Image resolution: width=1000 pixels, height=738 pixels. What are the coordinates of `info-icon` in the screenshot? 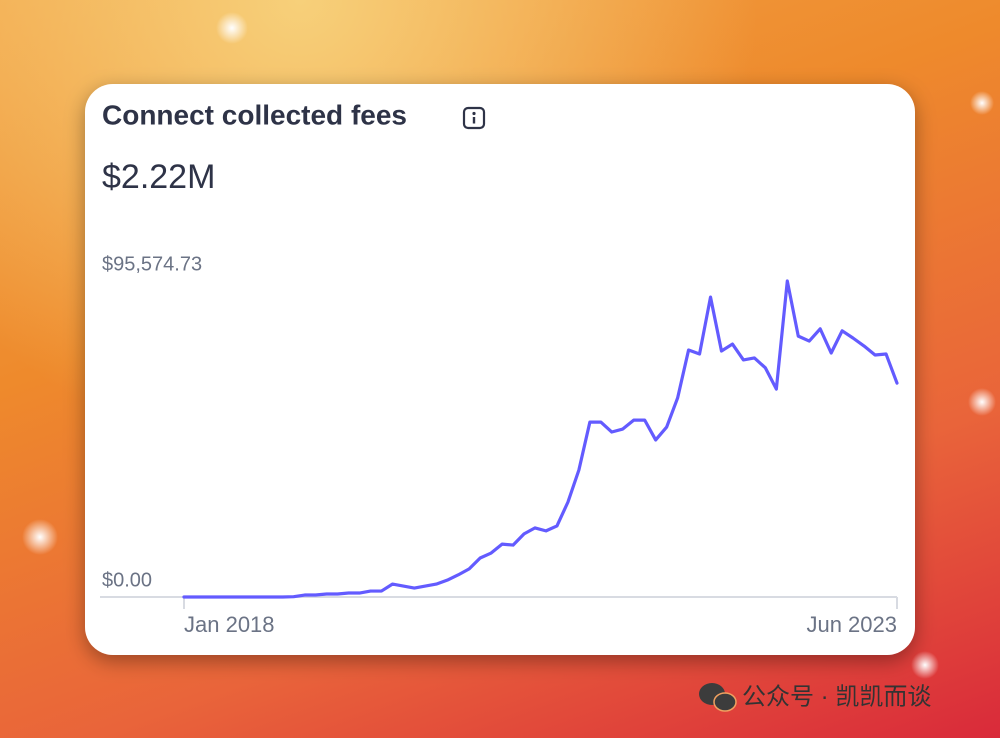 It's located at (474, 118).